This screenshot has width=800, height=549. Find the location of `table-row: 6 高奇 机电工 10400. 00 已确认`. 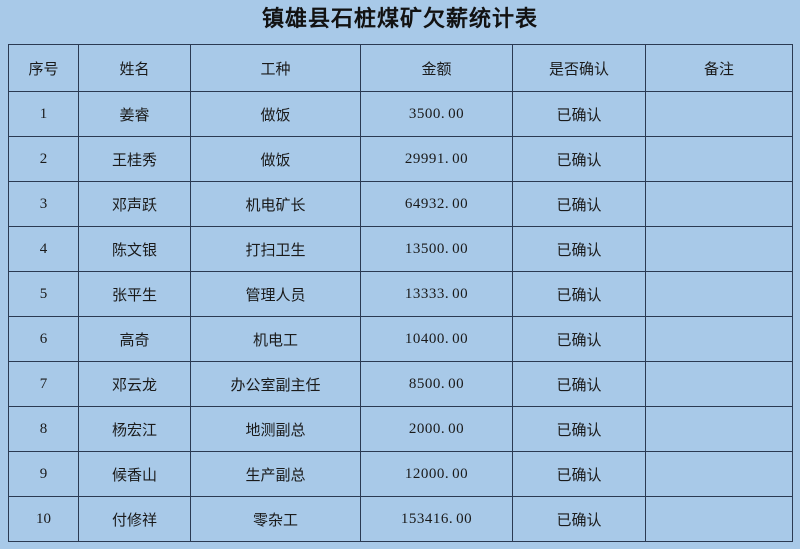

table-row: 6 高奇 机电工 10400. 00 已确认 is located at coordinates (400, 339).